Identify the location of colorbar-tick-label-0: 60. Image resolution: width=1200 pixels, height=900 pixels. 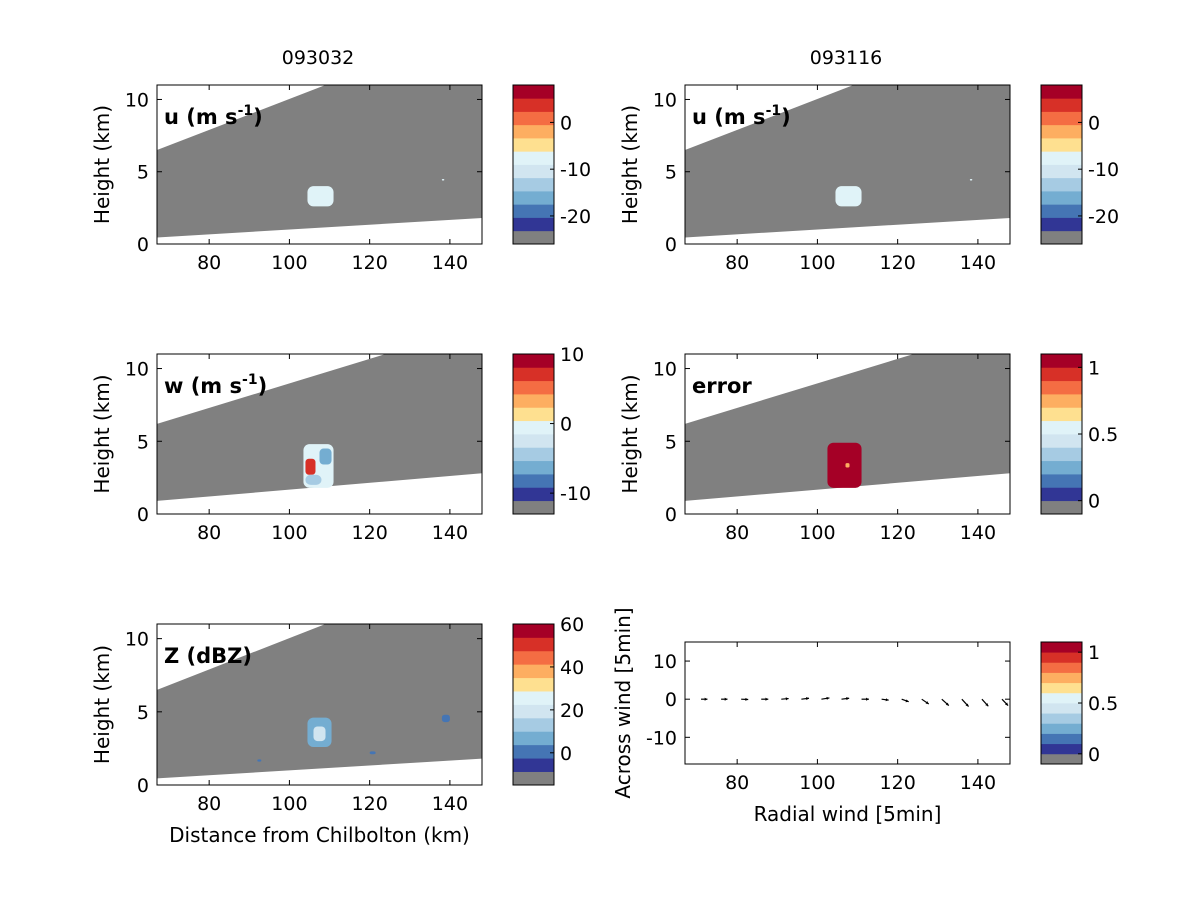
(572, 625).